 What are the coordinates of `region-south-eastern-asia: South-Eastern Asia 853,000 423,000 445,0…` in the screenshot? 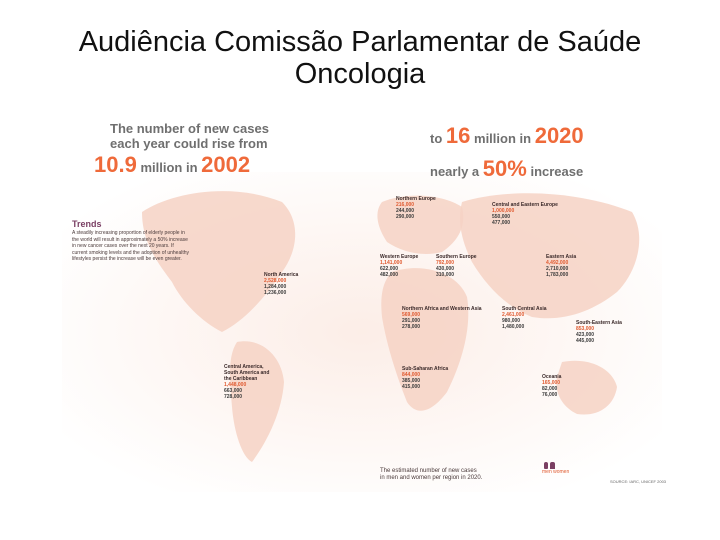 It's located at (599, 332).